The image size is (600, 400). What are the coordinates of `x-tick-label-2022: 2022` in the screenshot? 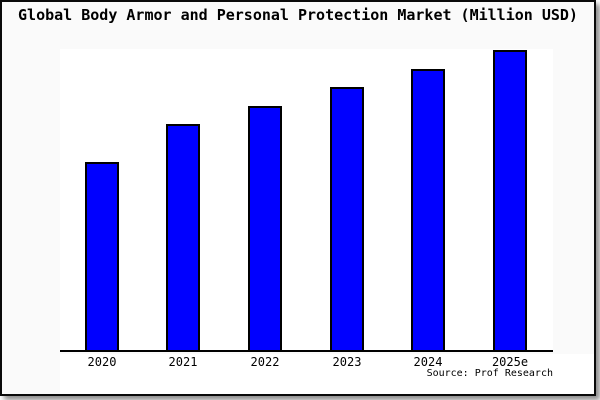 It's located at (265, 362).